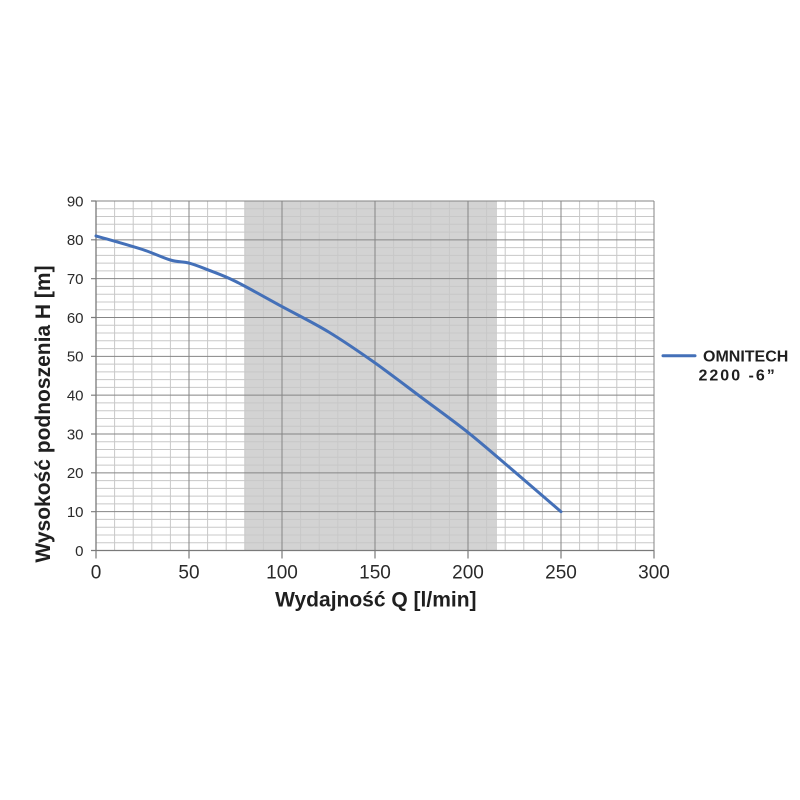  I want to click on svg-text: 80, so click(75, 240).